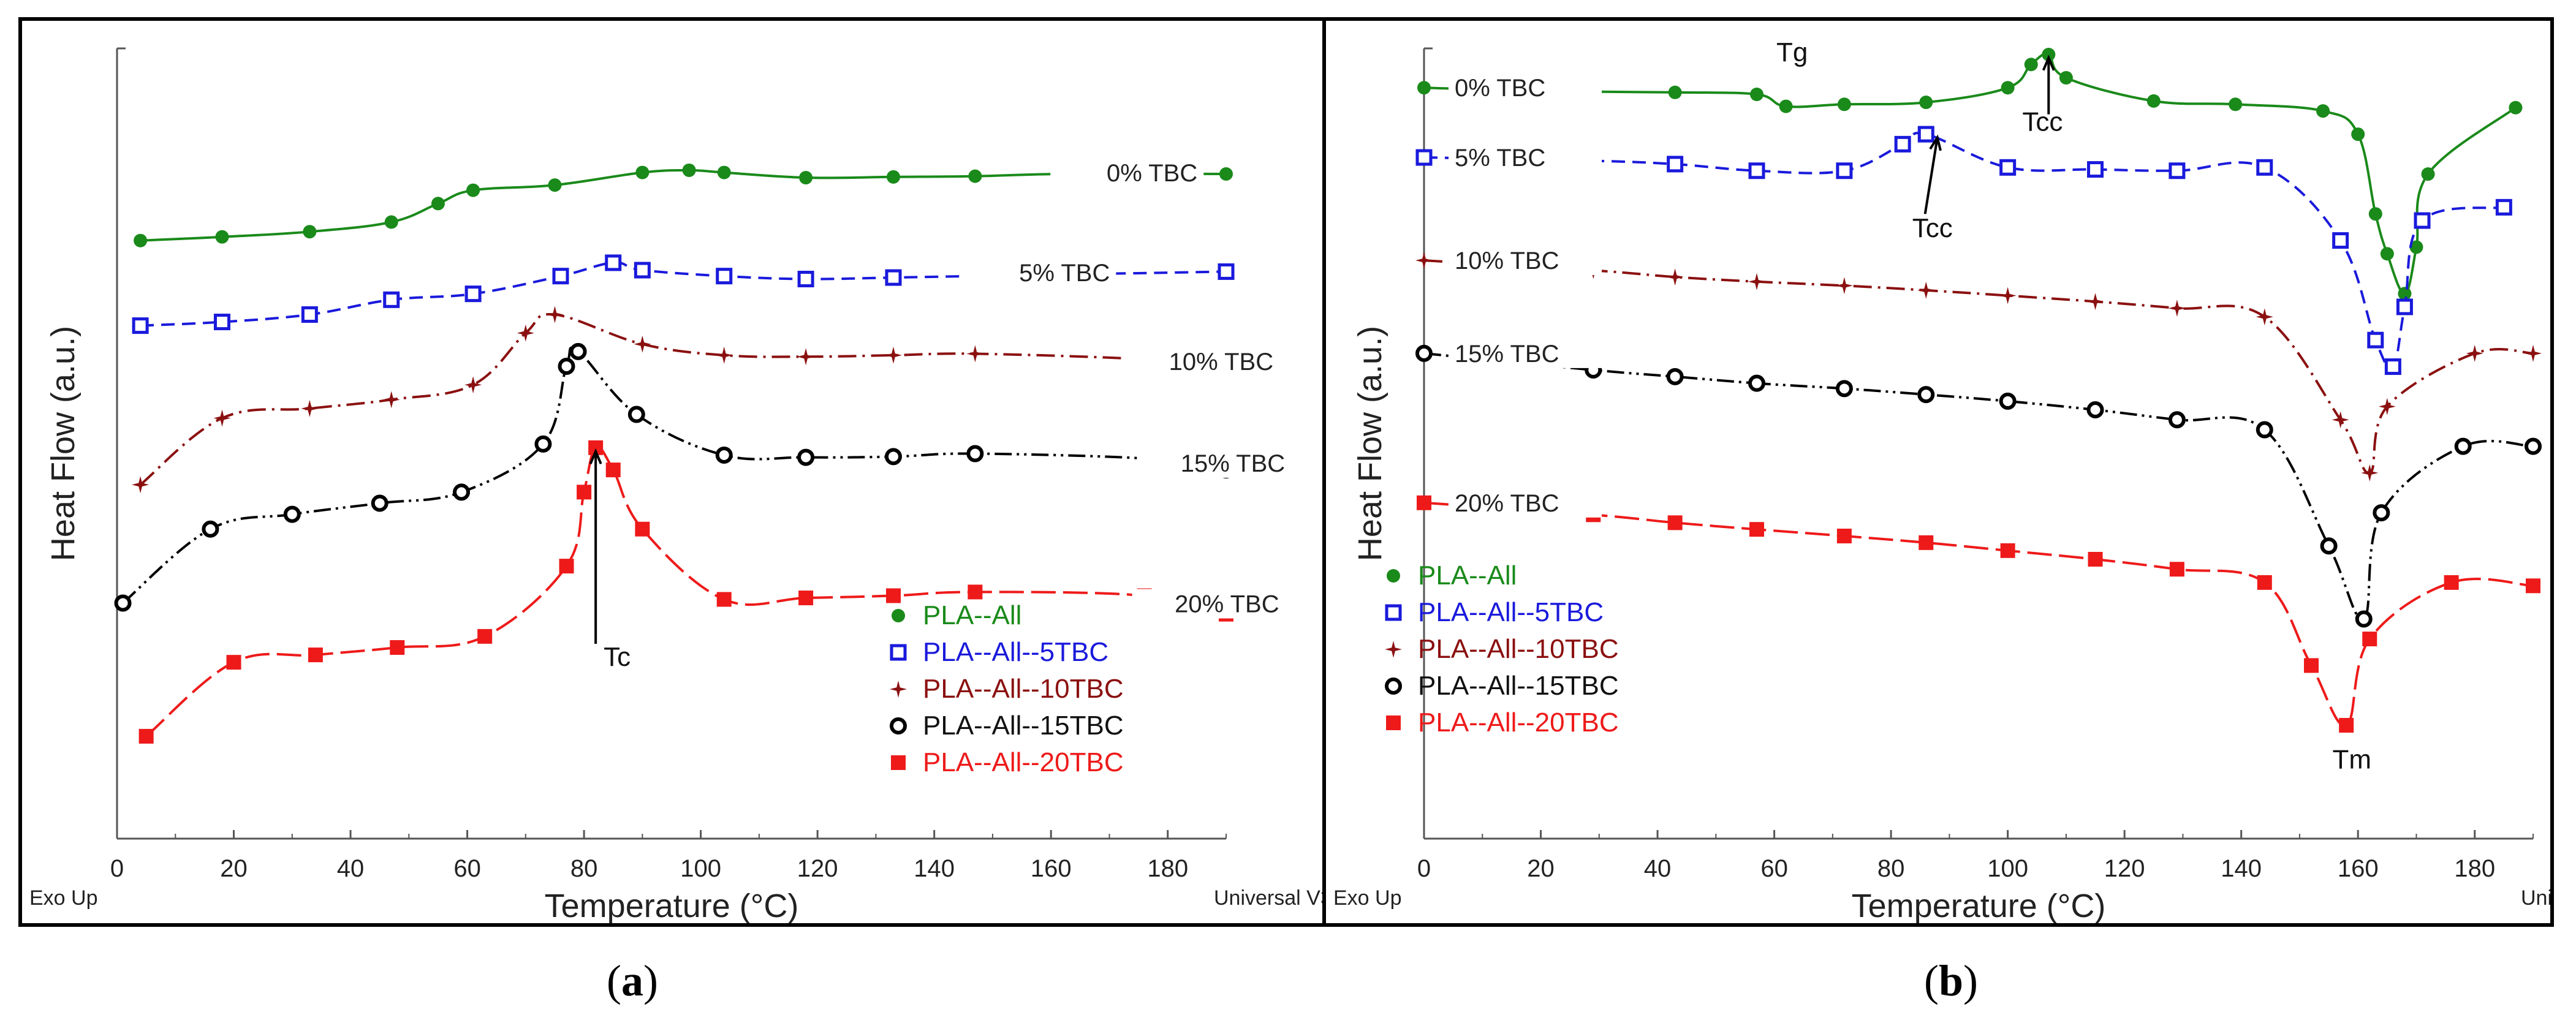 Image resolution: width=2576 pixels, height=1023 pixels. I want to click on panel-b-legend-marker-pla-all-15tbc, so click(1393, 686).